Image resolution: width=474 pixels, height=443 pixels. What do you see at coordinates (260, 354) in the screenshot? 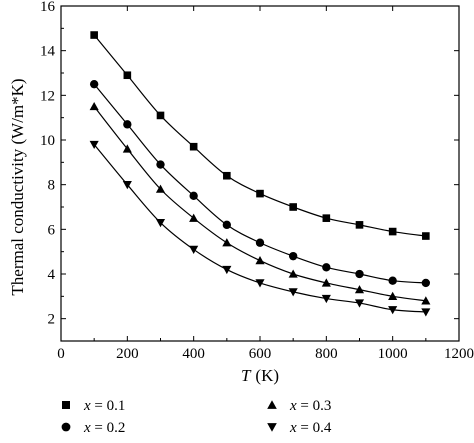
I see `x-tick-label: 600` at bounding box center [260, 354].